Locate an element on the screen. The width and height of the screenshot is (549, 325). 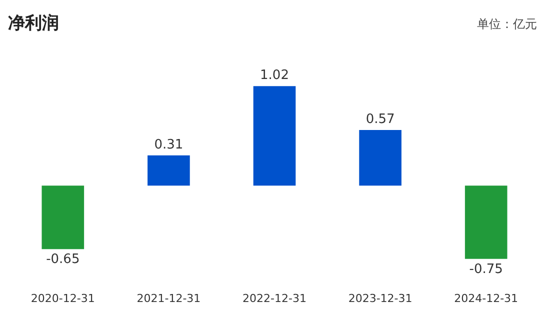
data-label: 0.31 is located at coordinates (169, 144).